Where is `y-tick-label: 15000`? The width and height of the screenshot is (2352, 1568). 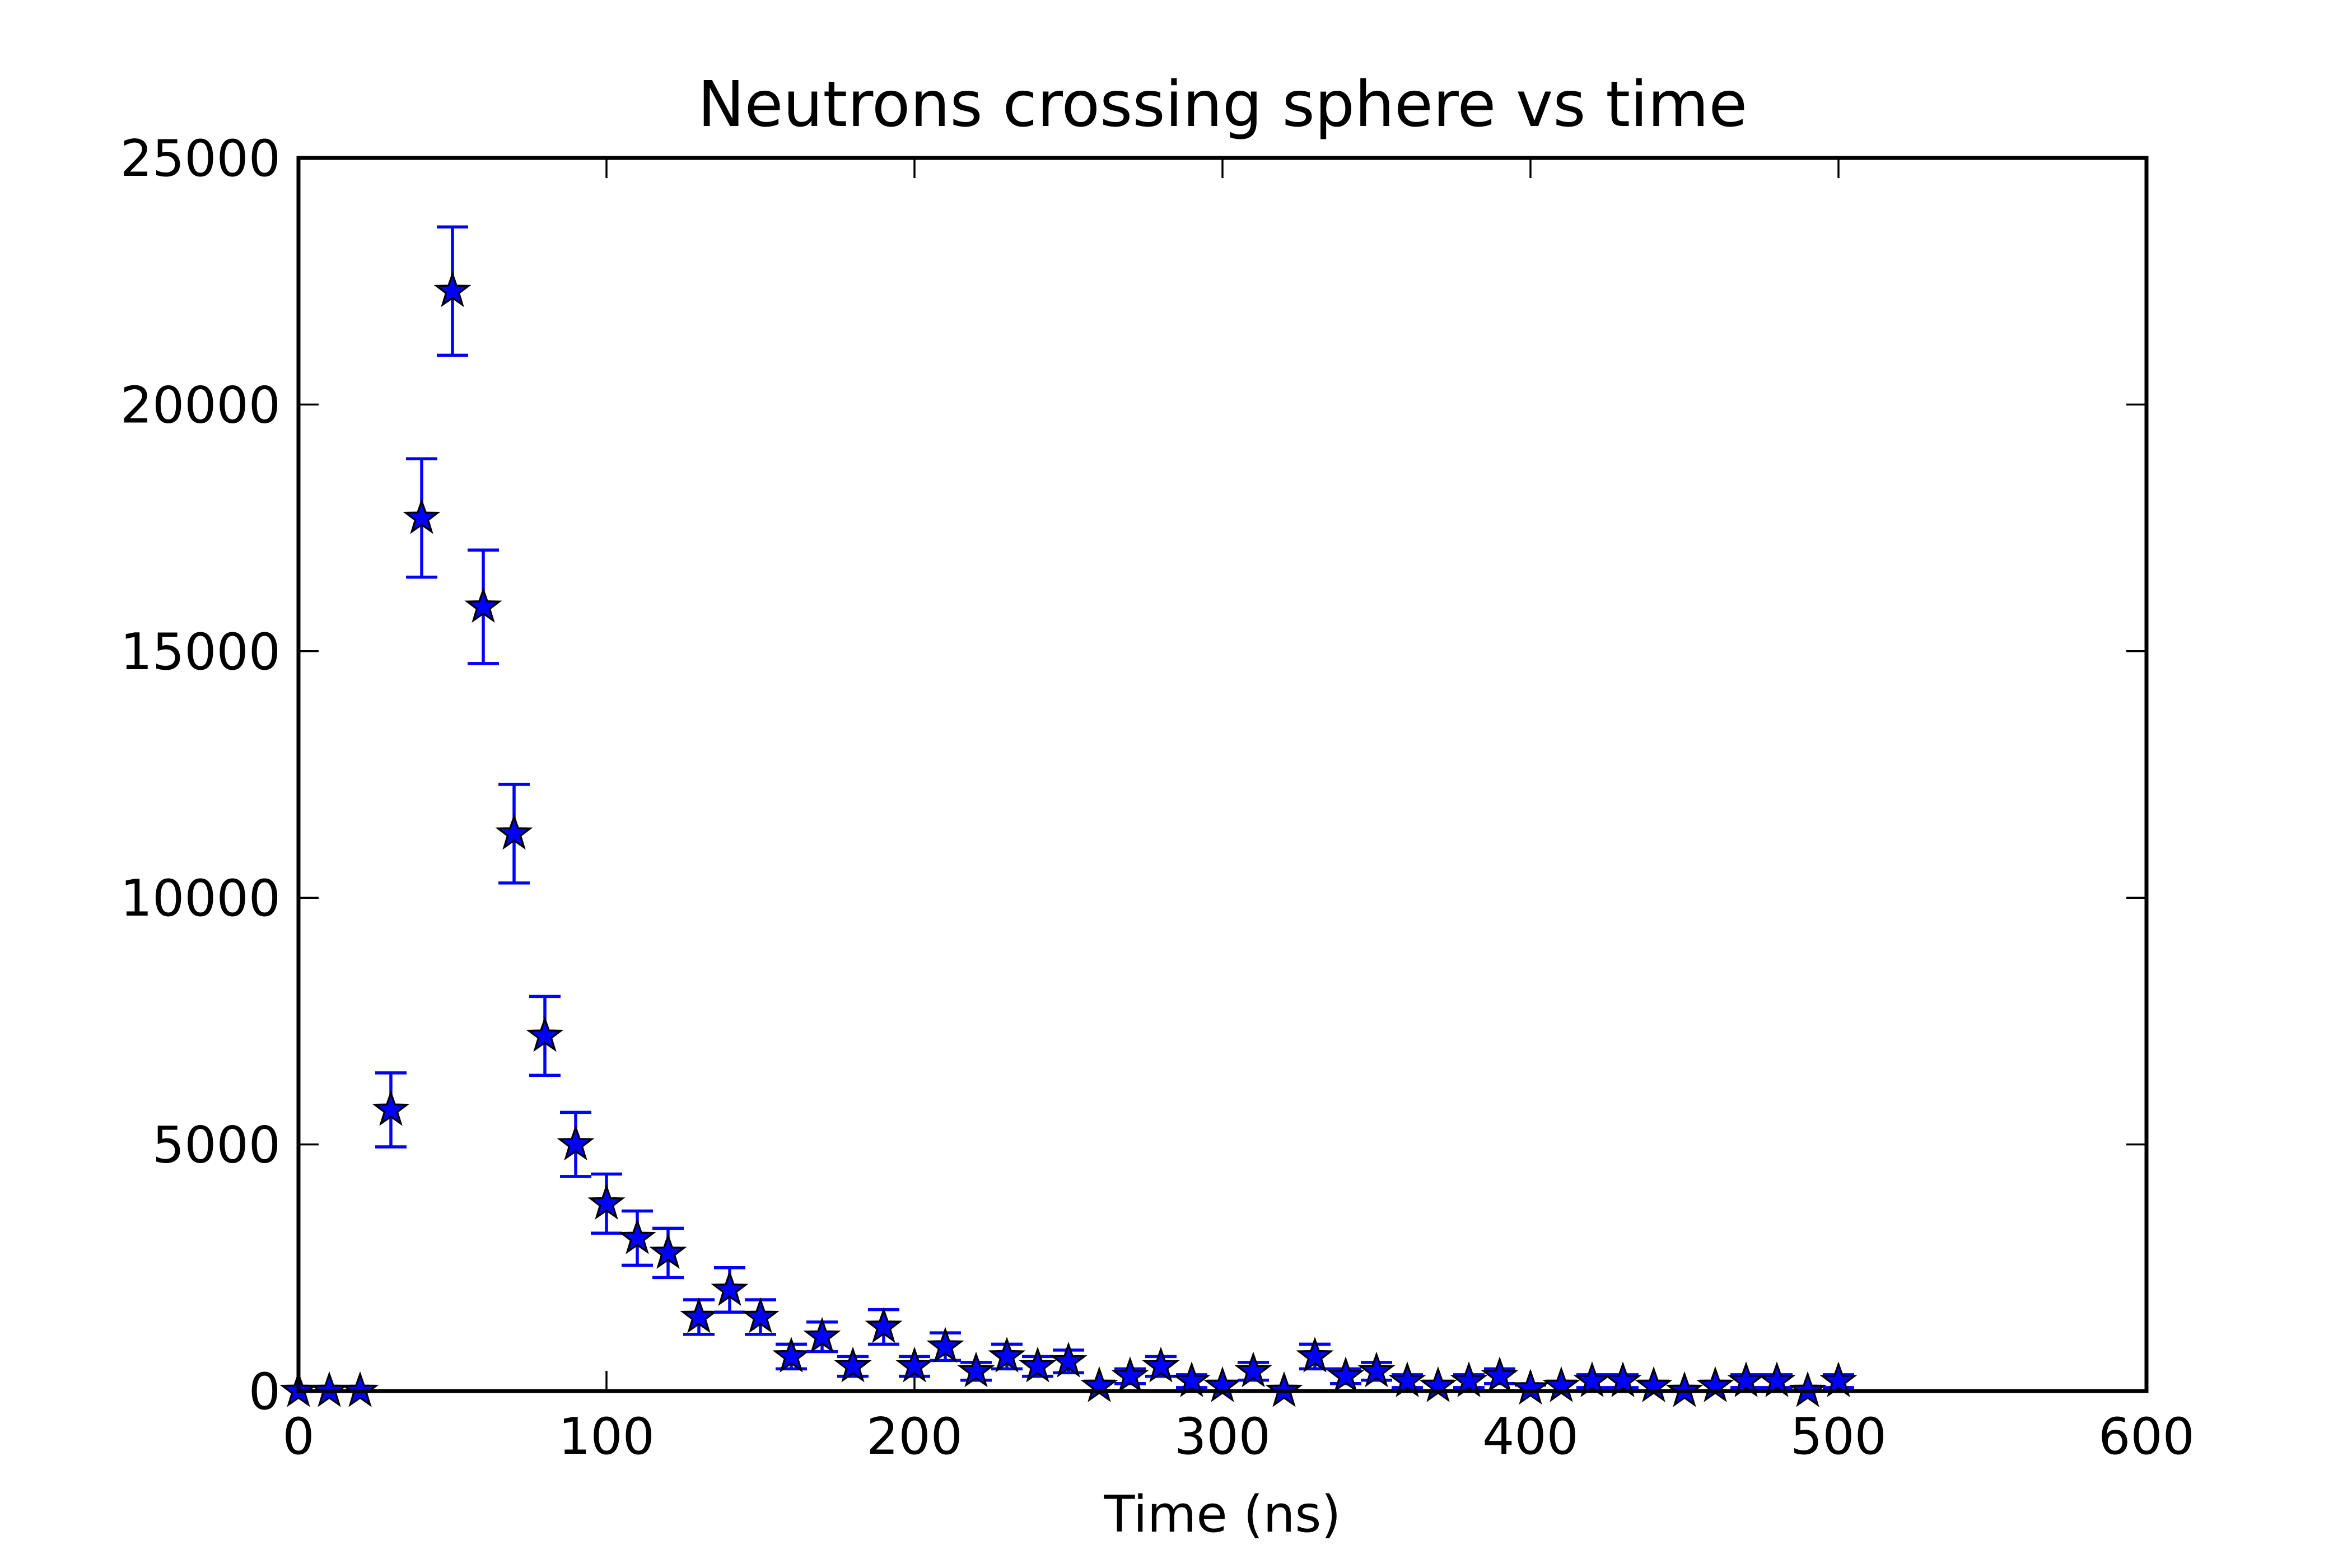 y-tick-label: 15000 is located at coordinates (201, 653).